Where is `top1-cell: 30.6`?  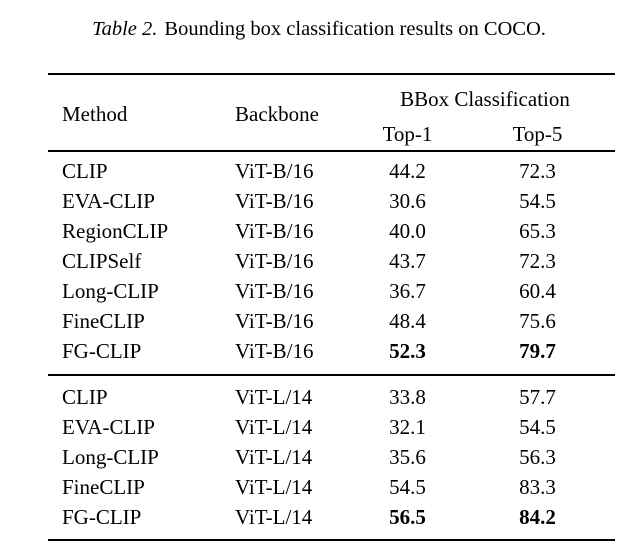
top1-cell: 30.6 is located at coordinates (407, 200).